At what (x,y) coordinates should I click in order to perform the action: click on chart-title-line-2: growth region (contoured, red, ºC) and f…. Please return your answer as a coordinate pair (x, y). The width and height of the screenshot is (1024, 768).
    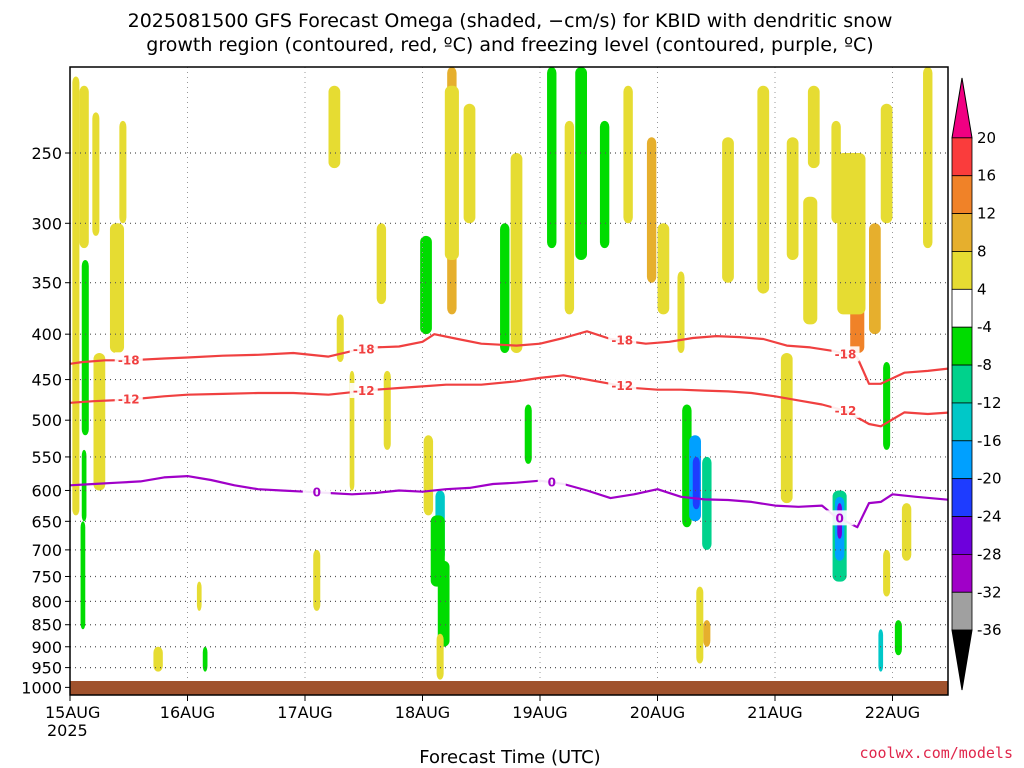
    Looking at the image, I should click on (509, 45).